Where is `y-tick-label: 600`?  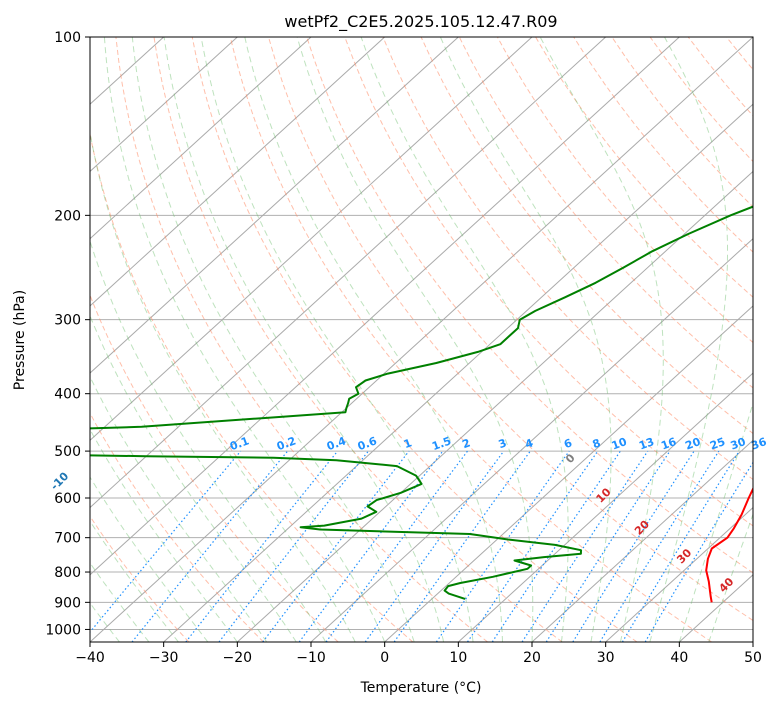
y-tick-label: 600 is located at coordinates (67, 499).